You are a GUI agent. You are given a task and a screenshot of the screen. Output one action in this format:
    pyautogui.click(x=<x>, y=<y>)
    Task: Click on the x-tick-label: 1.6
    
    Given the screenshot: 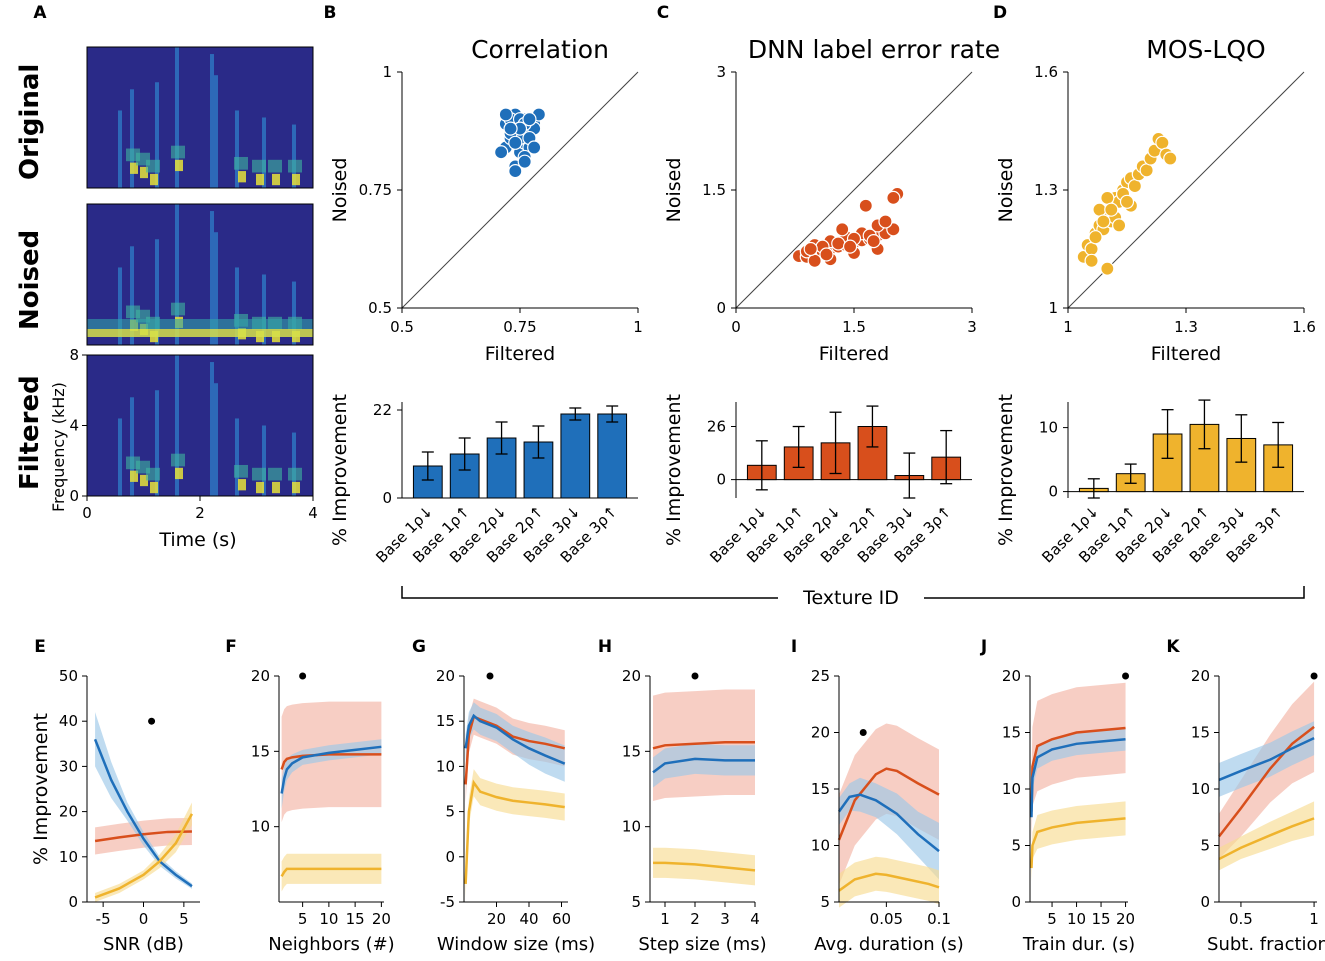 What is the action you would take?
    pyautogui.click(x=1304, y=327)
    